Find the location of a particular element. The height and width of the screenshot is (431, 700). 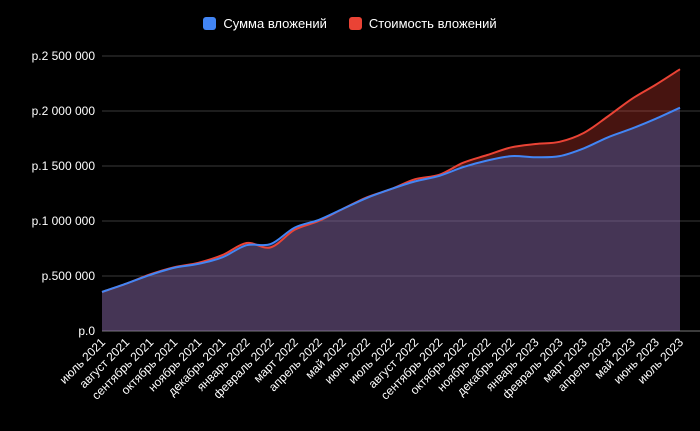

chart-legend: Сумма вложений Стоимость вложений is located at coordinates (350, 23).